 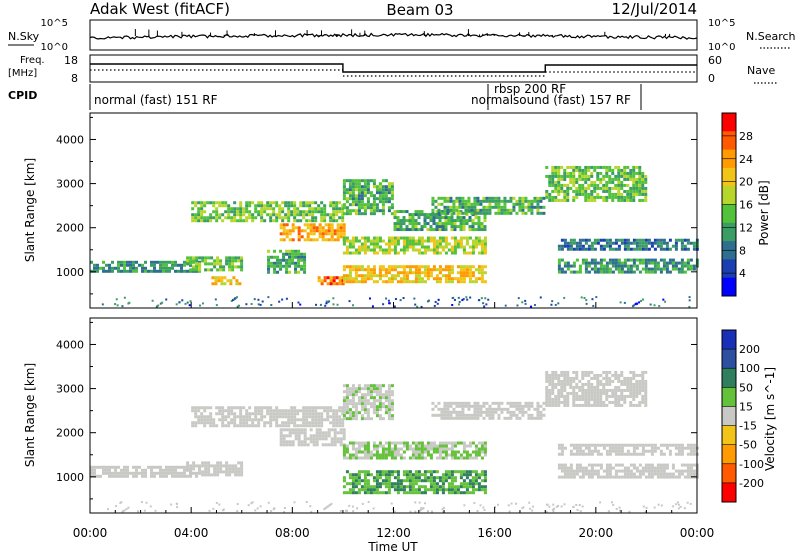 What do you see at coordinates (729, 454) in the screenshot?
I see `velocity-colorbar-swatch` at bounding box center [729, 454].